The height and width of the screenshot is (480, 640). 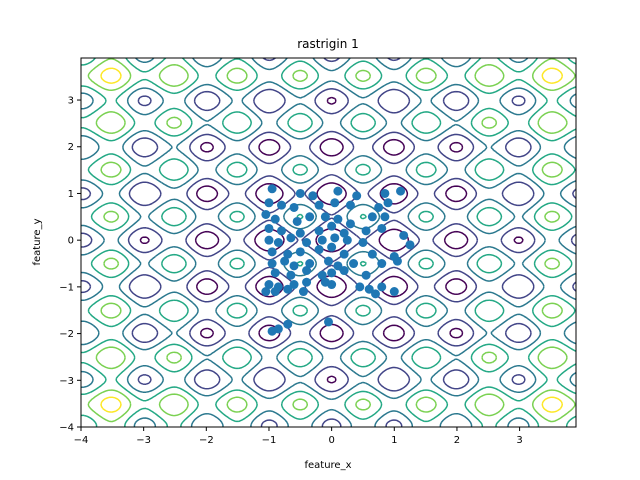 I want to click on x-tick-label: −4, so click(x=81, y=440).